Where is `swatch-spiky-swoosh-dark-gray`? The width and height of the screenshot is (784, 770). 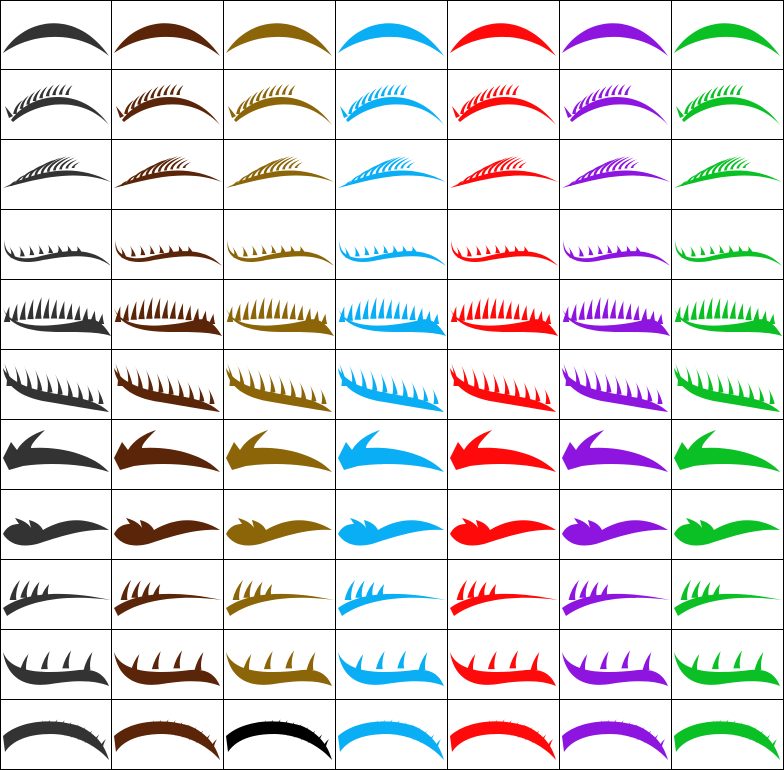
swatch-spiky-swoosh-dark-gray is located at coordinates (56, 595).